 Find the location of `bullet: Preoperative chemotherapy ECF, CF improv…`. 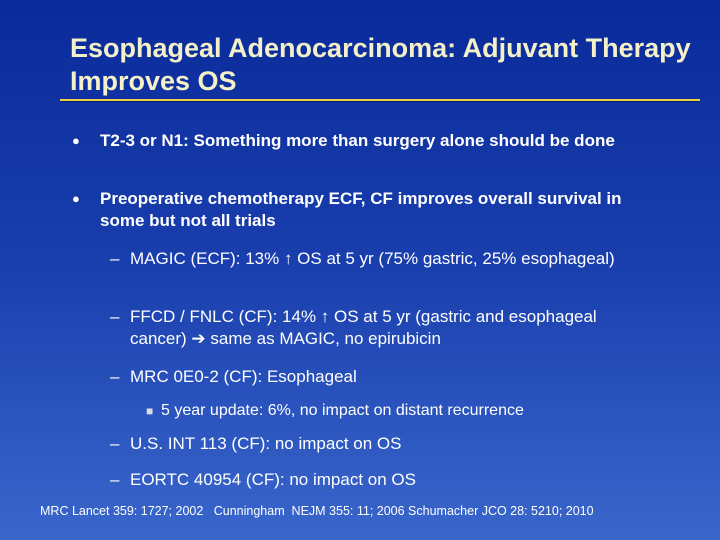

bullet: Preoperative chemotherapy ECF, CF improv… is located at coordinates (361, 209).